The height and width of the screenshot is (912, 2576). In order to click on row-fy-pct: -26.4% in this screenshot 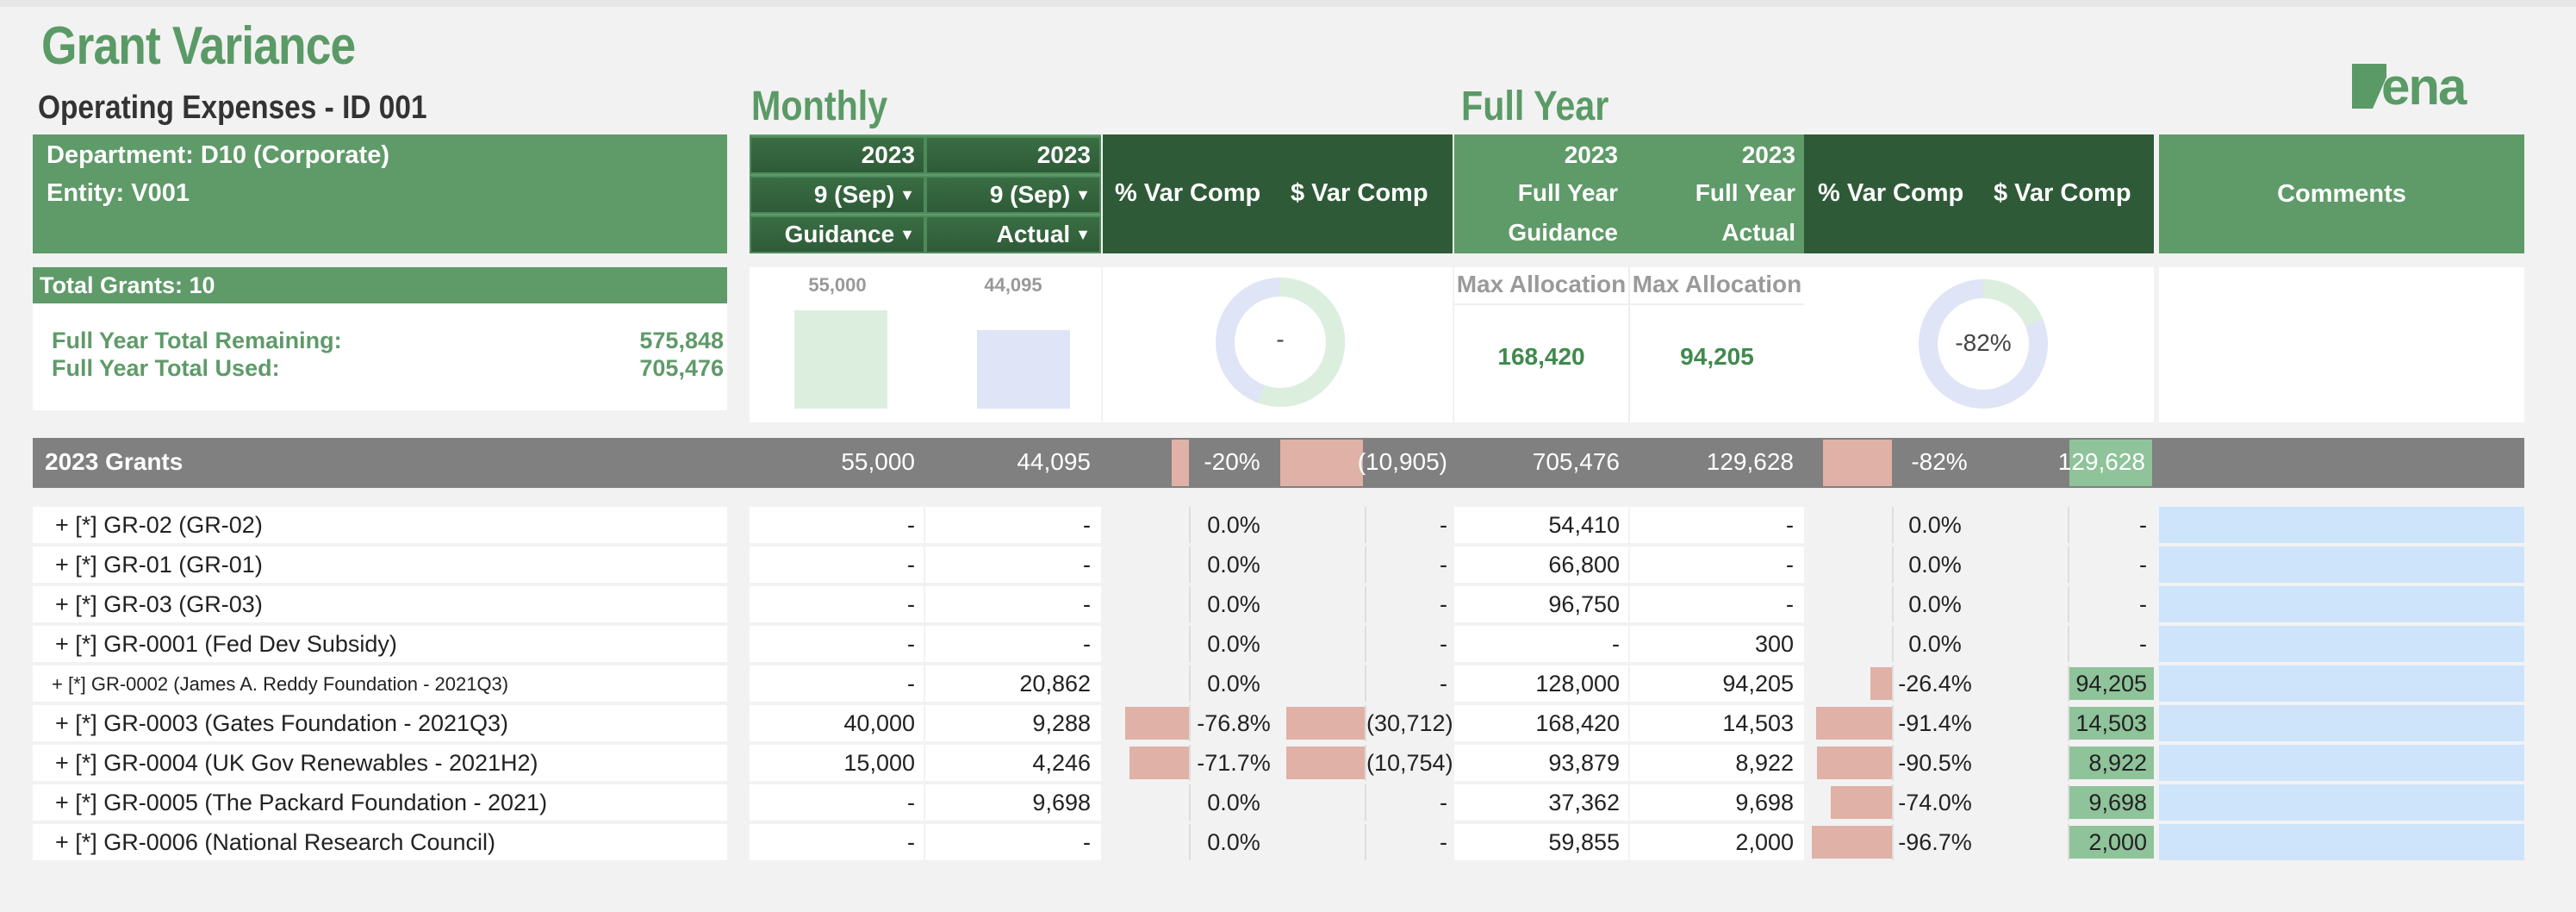, I will do `click(1935, 683)`.